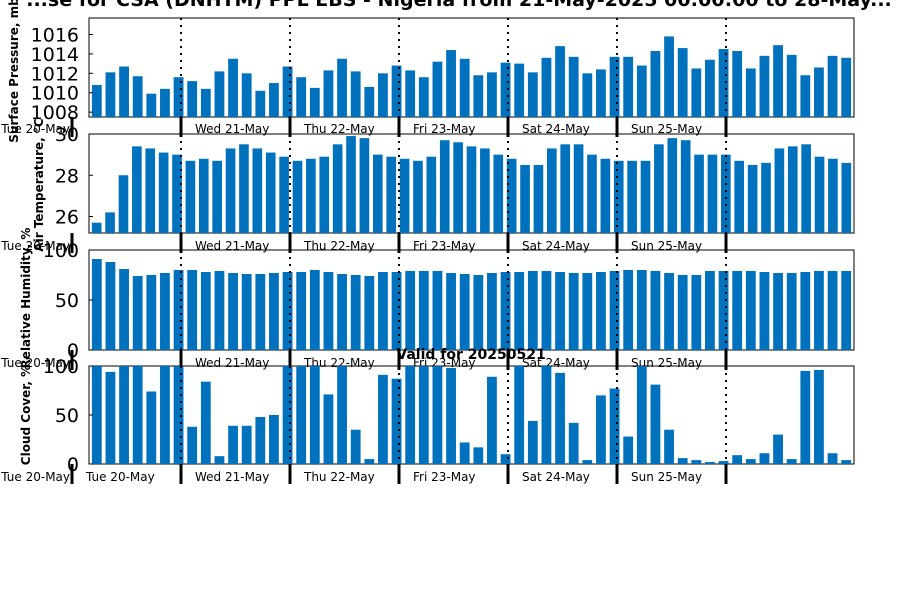 This screenshot has width=900, height=600. I want to click on ytick-label-p4-0: 0, so click(73, 465).